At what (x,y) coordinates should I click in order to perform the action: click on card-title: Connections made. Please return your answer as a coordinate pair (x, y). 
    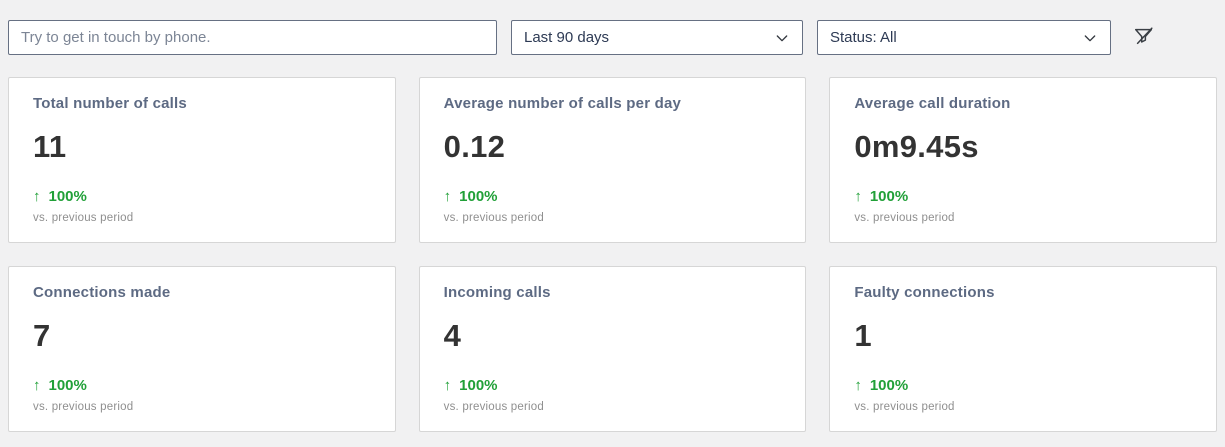
    Looking at the image, I should click on (102, 292).